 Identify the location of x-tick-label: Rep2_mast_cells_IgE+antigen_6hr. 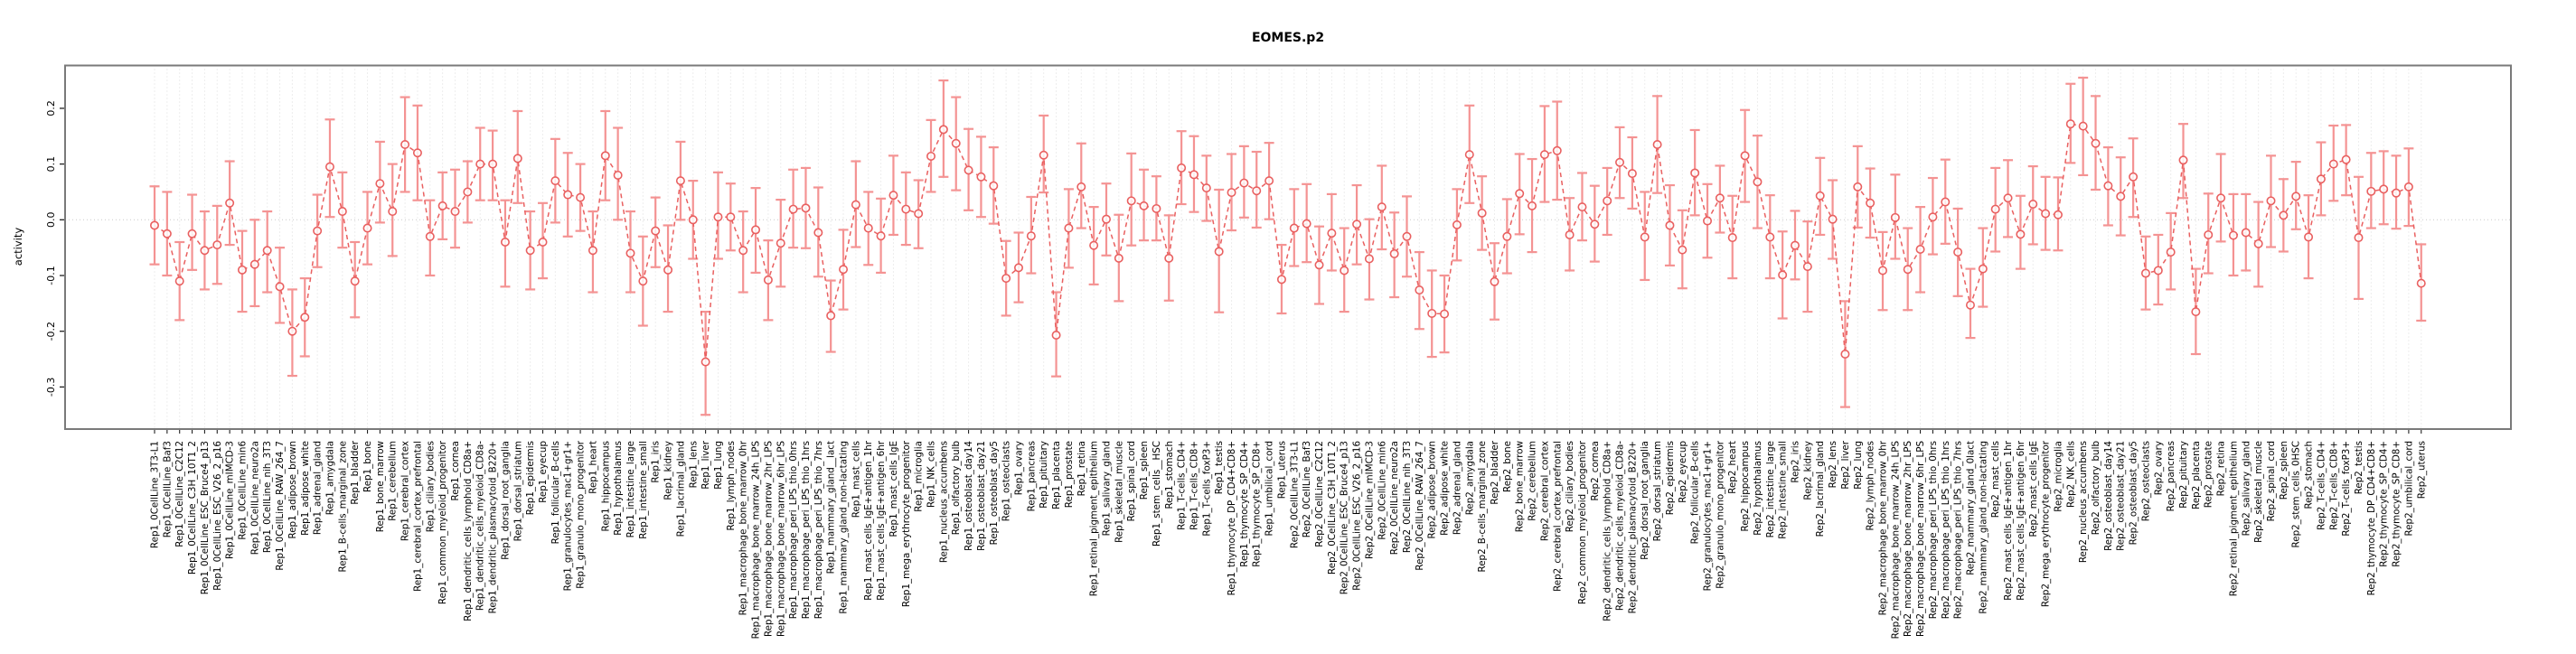
(2021, 520).